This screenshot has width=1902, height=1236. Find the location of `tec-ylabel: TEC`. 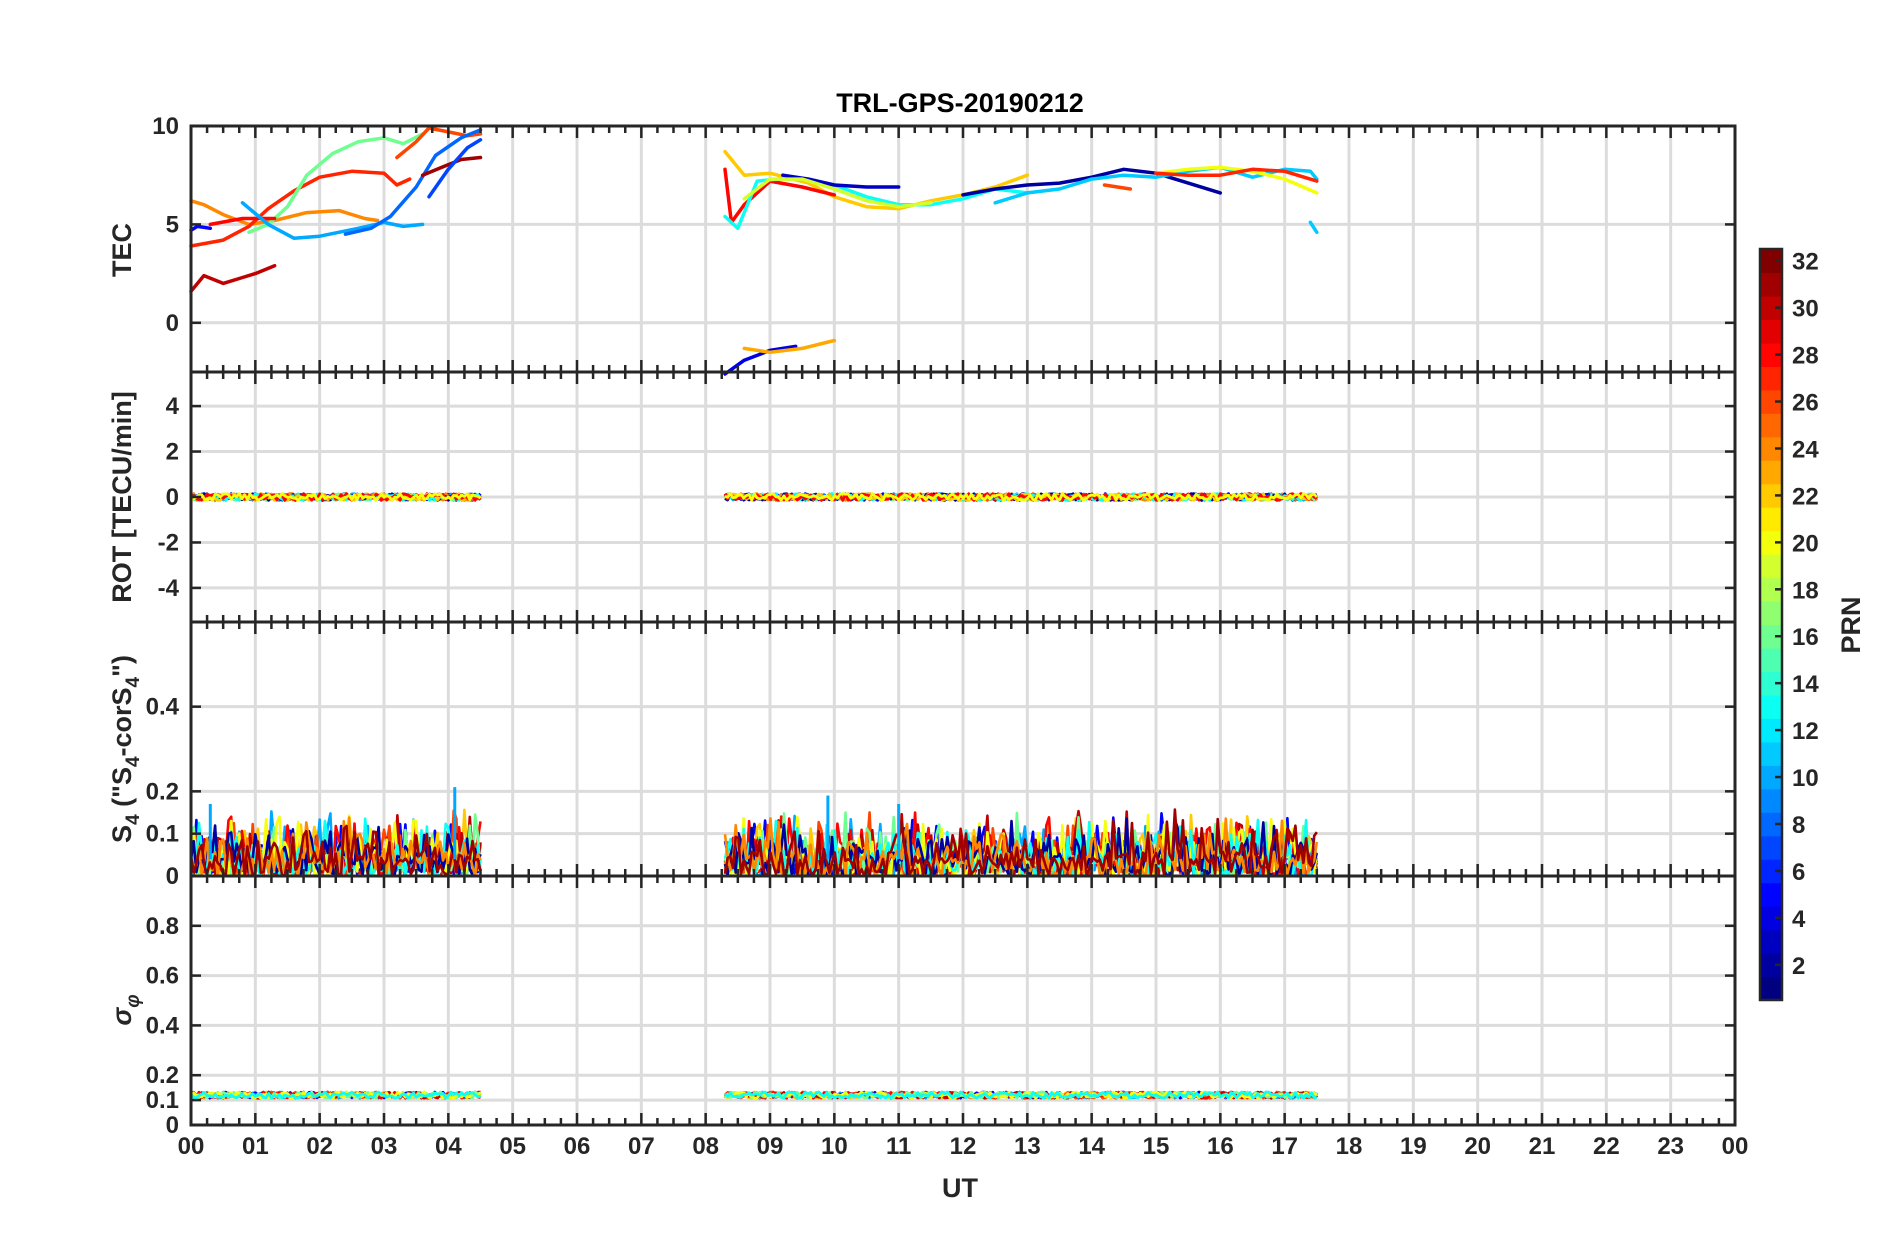

tec-ylabel: TEC is located at coordinates (122, 250).